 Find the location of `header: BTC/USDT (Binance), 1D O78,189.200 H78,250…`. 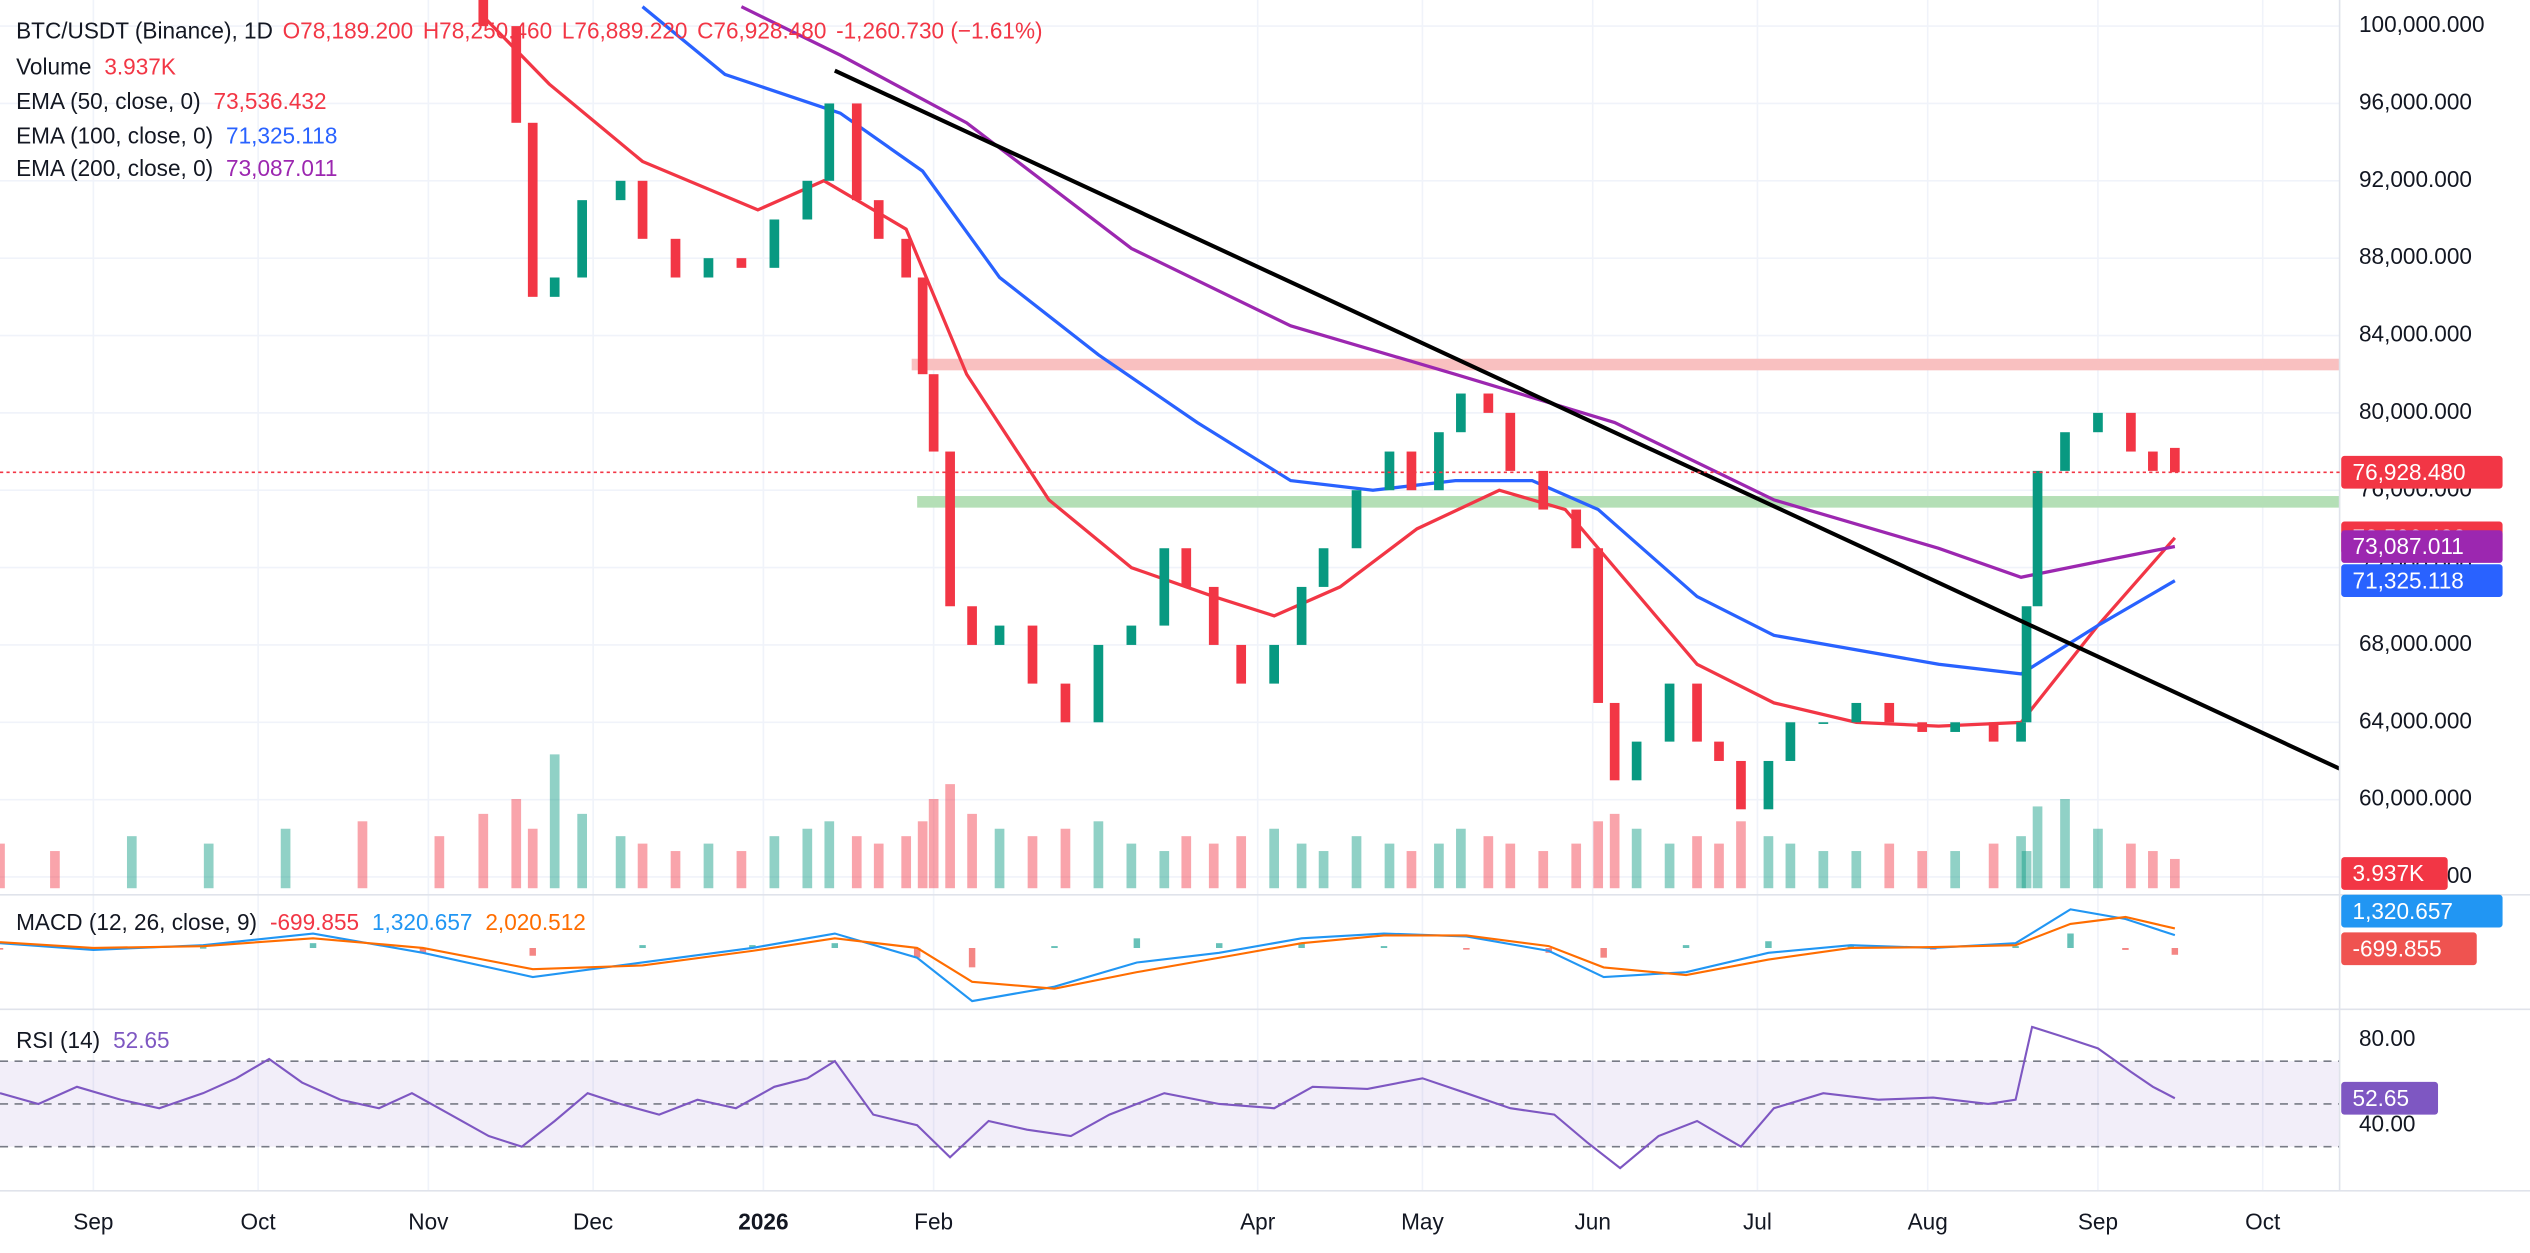

header: BTC/USDT (Binance), 1D O78,189.200 H78,250… is located at coordinates (529, 31).